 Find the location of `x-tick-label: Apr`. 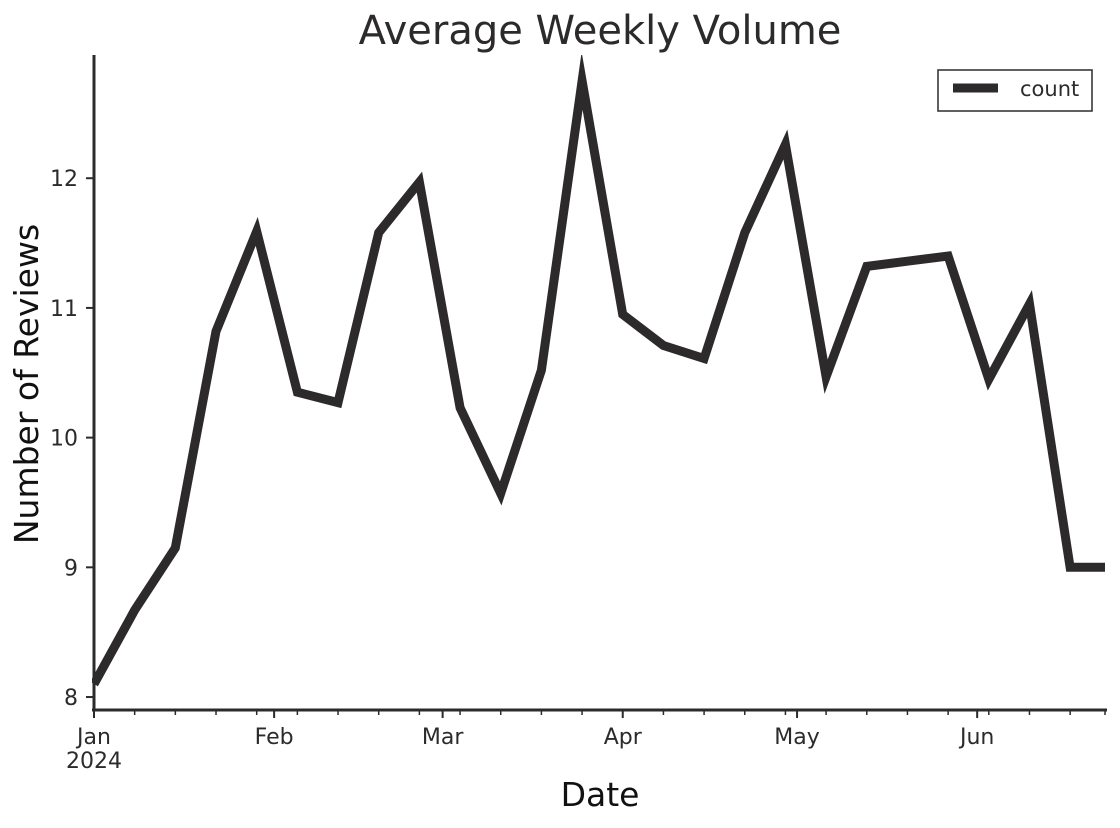

x-tick-label: Apr is located at coordinates (623, 737).